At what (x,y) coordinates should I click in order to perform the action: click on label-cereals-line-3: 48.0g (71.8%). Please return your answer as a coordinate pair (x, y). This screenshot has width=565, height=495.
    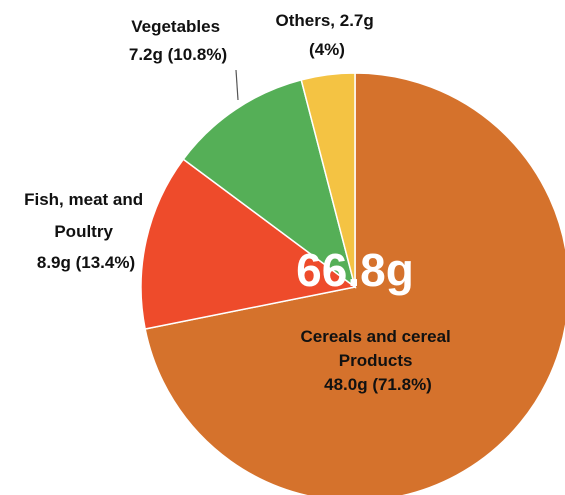
    Looking at the image, I should click on (378, 384).